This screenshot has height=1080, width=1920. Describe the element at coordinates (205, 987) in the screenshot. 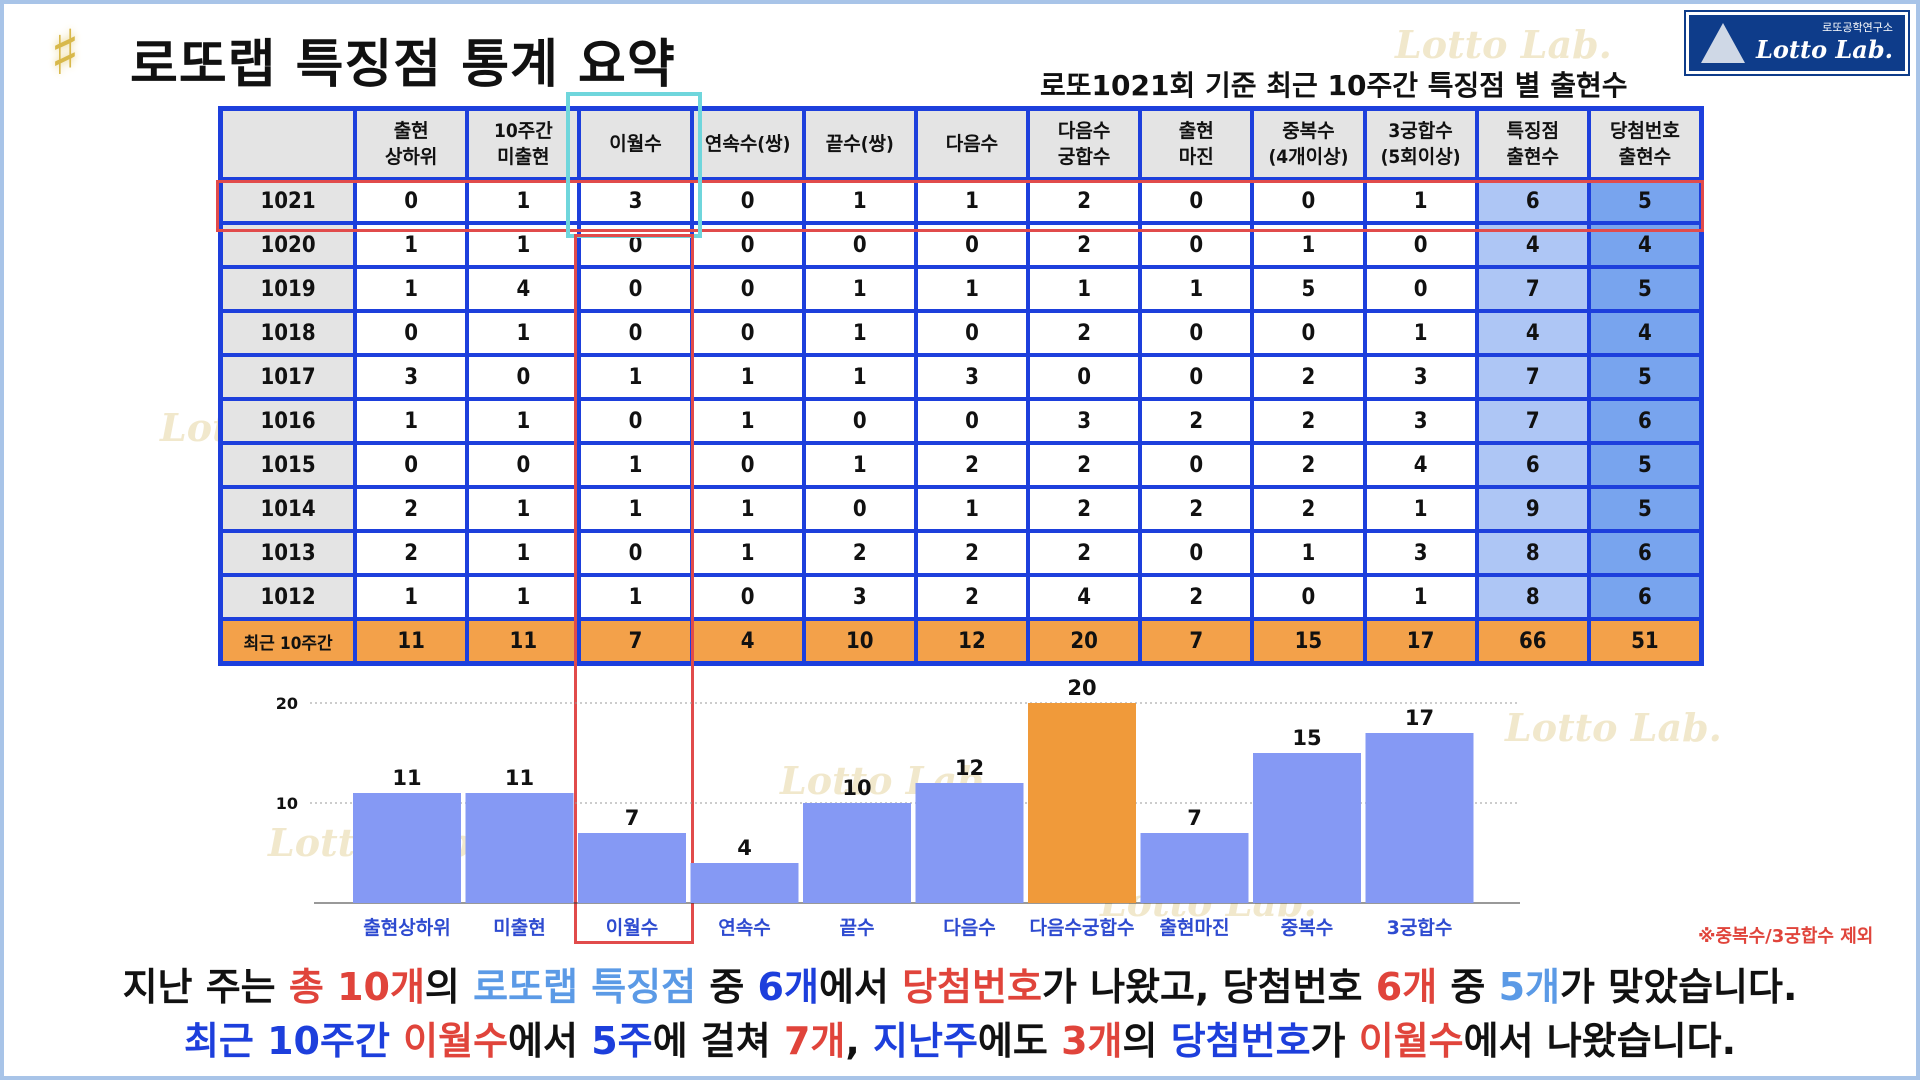

I see `summary-segment: 지난 주는` at that location.